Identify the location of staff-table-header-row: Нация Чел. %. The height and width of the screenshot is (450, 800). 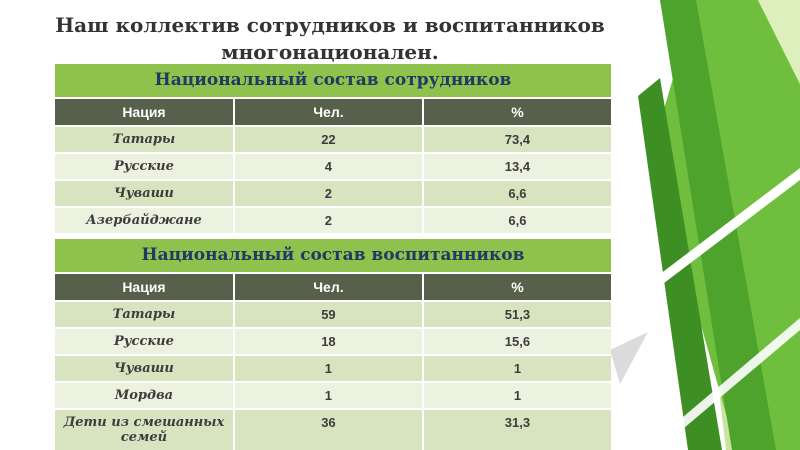
(333, 111).